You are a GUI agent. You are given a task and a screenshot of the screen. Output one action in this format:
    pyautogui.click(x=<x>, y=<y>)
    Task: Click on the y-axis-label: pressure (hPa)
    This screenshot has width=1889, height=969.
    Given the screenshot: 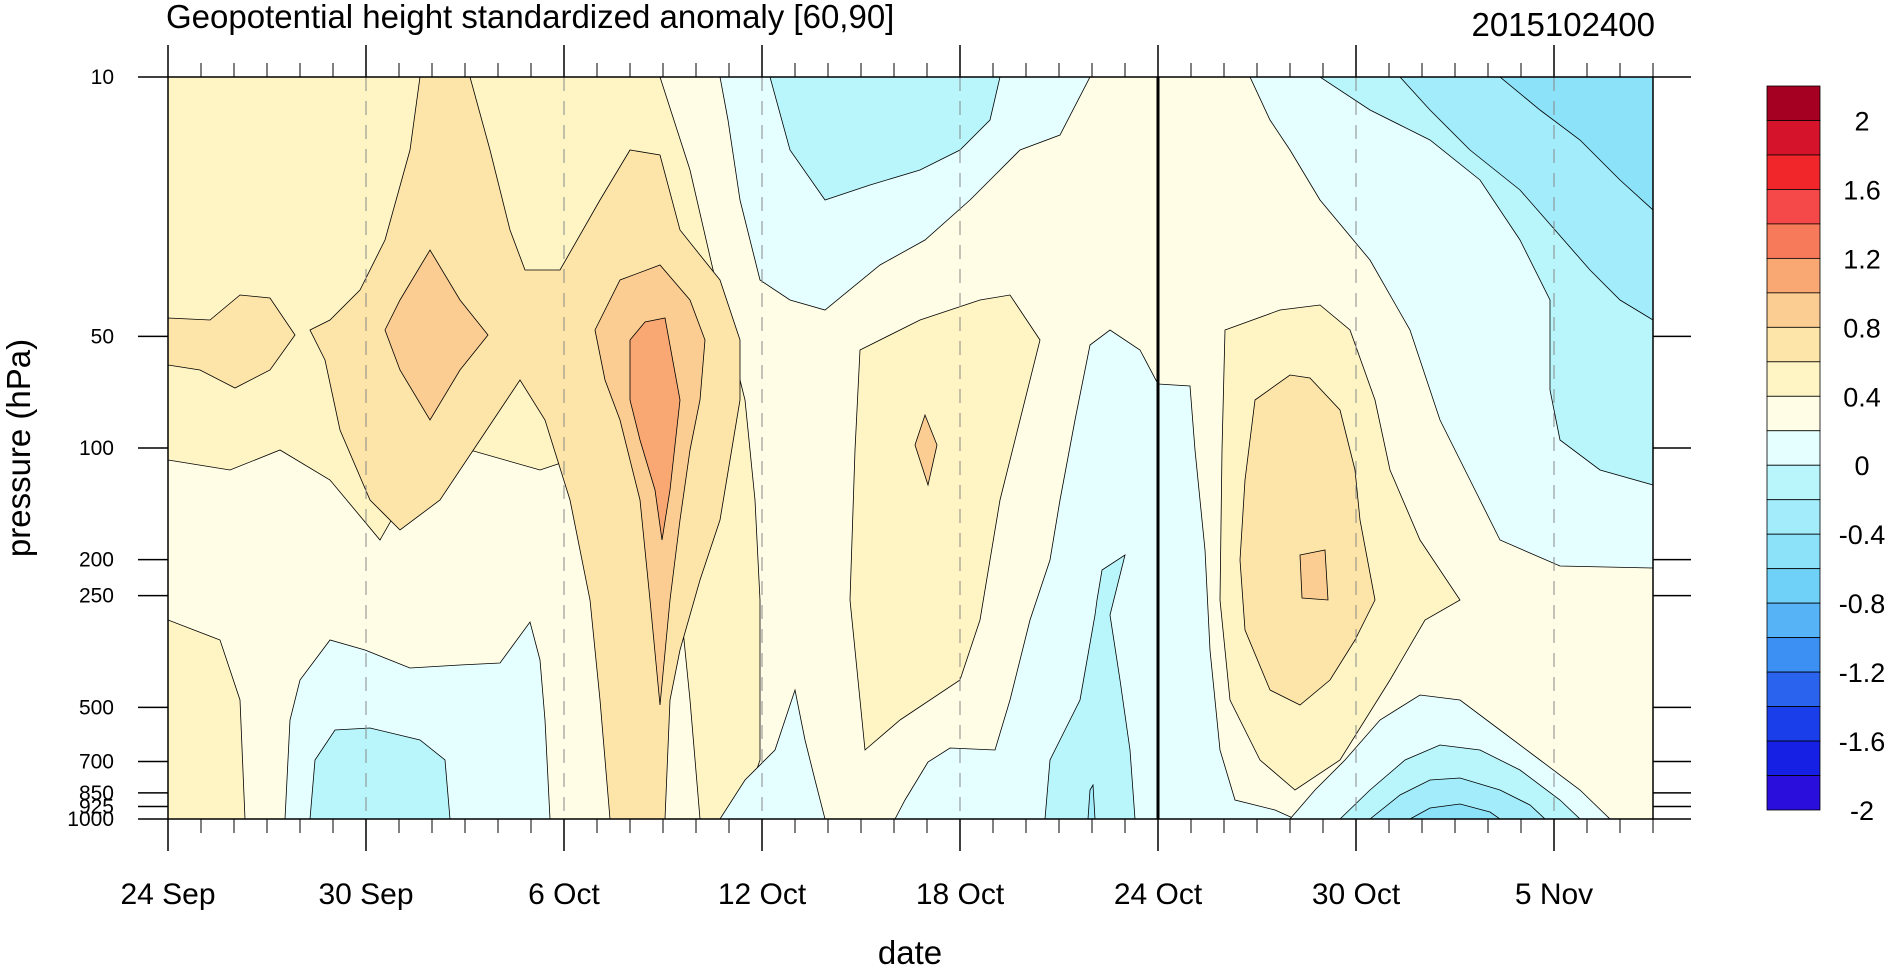 What is the action you would take?
    pyautogui.click(x=18, y=448)
    